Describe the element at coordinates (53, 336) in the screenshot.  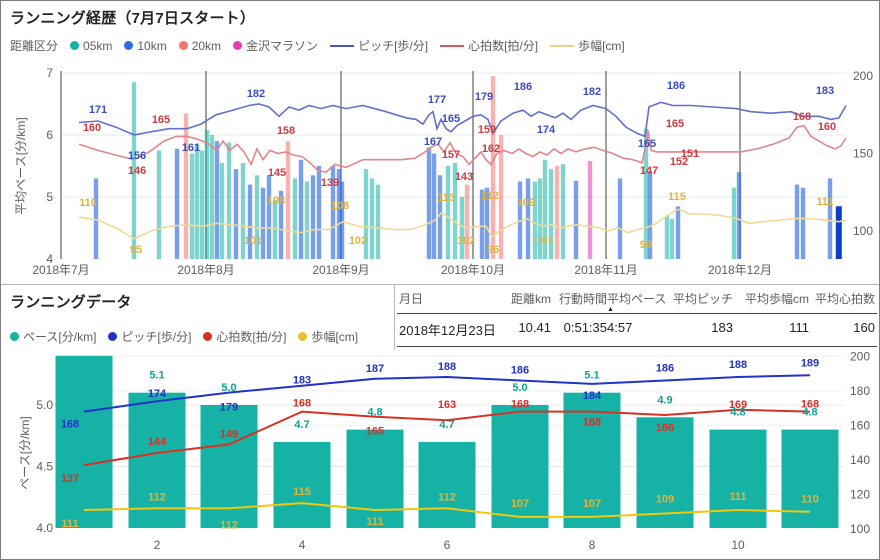
I see `legend-item-pace: ペース[分/km]` at that location.